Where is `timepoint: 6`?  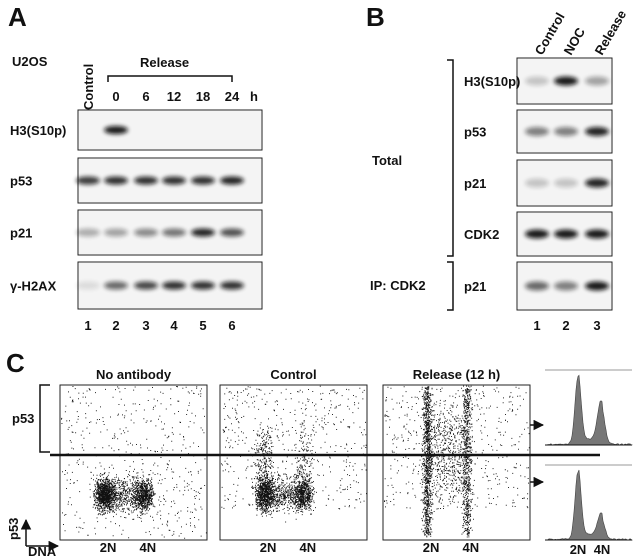 timepoint: 6 is located at coordinates (145, 96).